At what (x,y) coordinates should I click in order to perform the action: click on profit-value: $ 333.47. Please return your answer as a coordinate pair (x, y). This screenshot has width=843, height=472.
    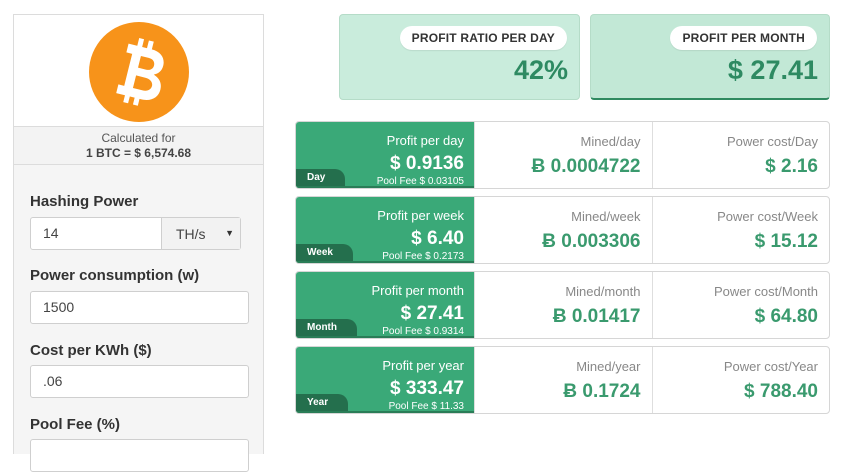
    Looking at the image, I should click on (427, 388).